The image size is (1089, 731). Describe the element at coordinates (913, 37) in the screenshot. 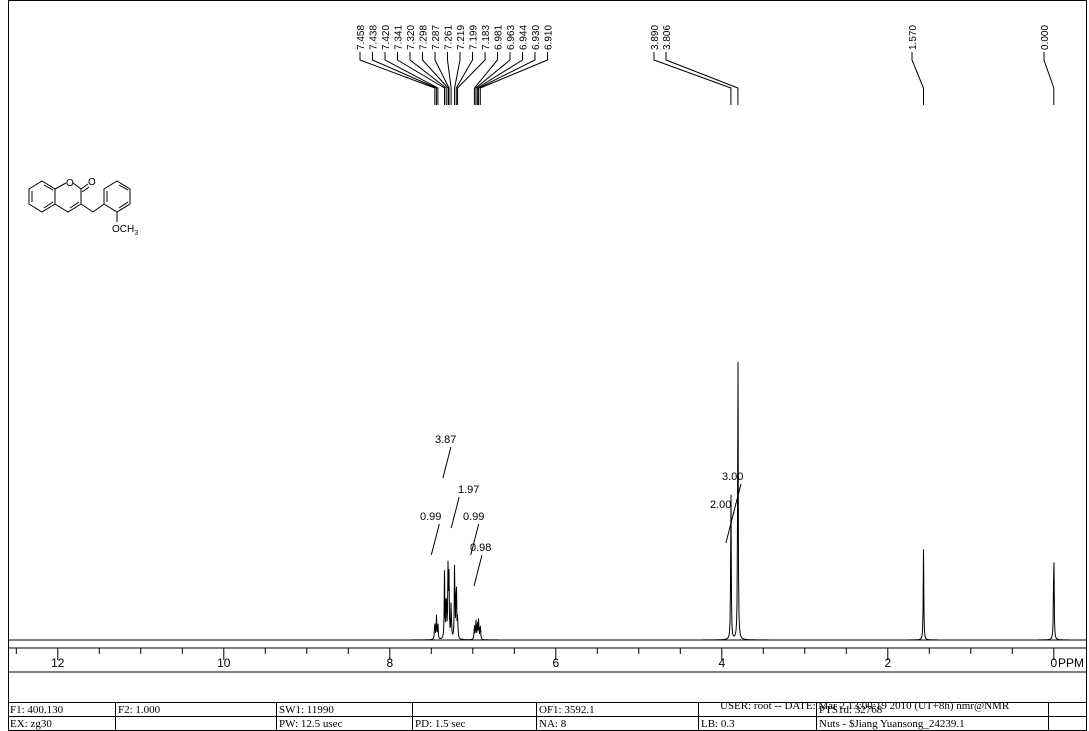

I see `peak-label: 1.570` at that location.